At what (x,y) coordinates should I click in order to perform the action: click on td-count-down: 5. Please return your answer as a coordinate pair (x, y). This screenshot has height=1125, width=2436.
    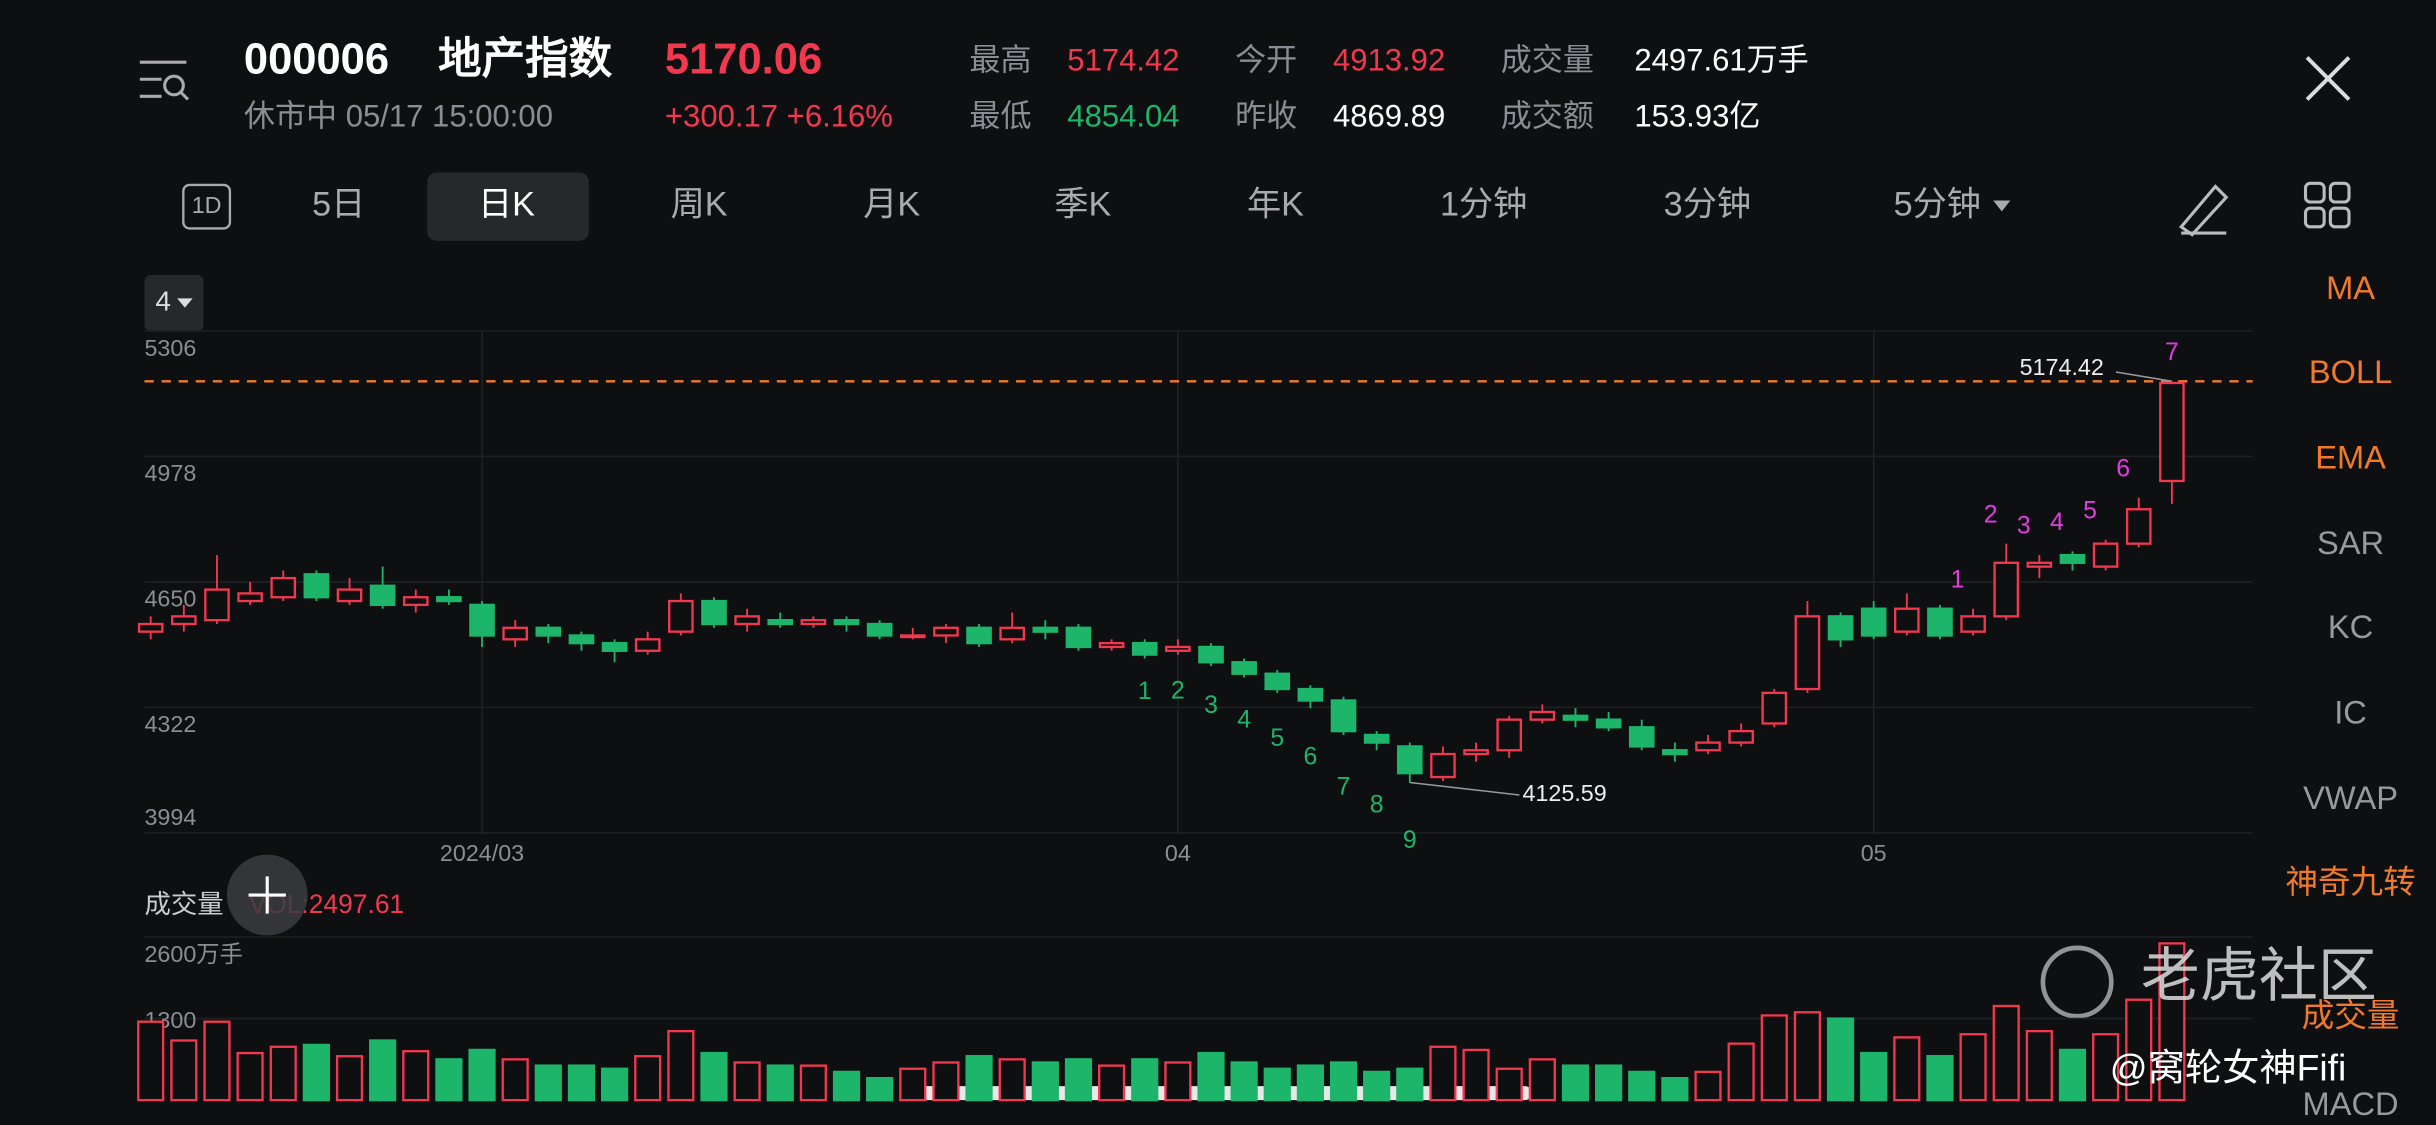
    Looking at the image, I should click on (1277, 738).